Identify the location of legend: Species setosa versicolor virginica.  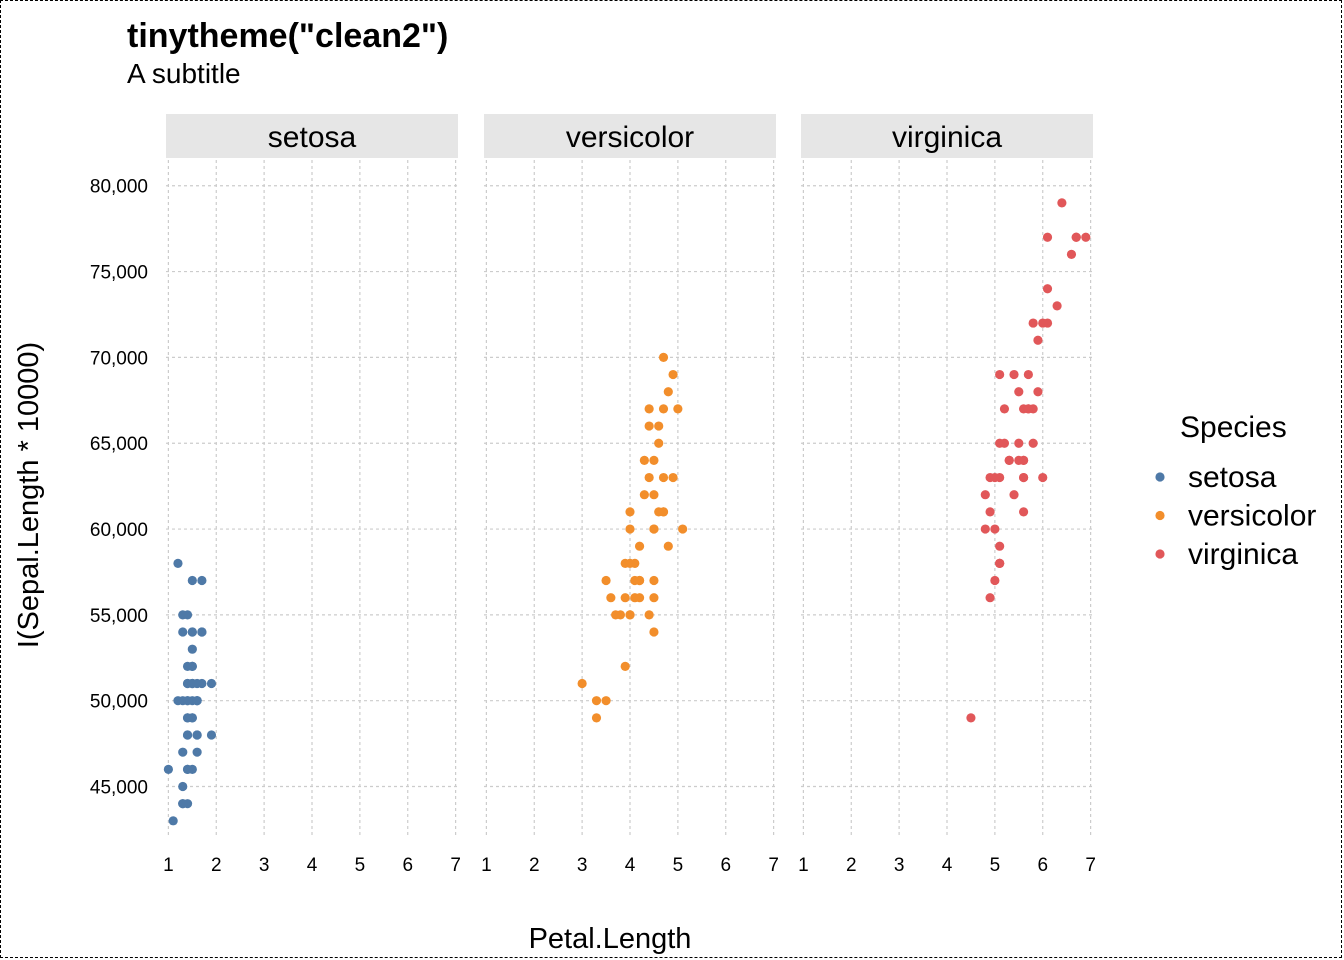
(1235, 491).